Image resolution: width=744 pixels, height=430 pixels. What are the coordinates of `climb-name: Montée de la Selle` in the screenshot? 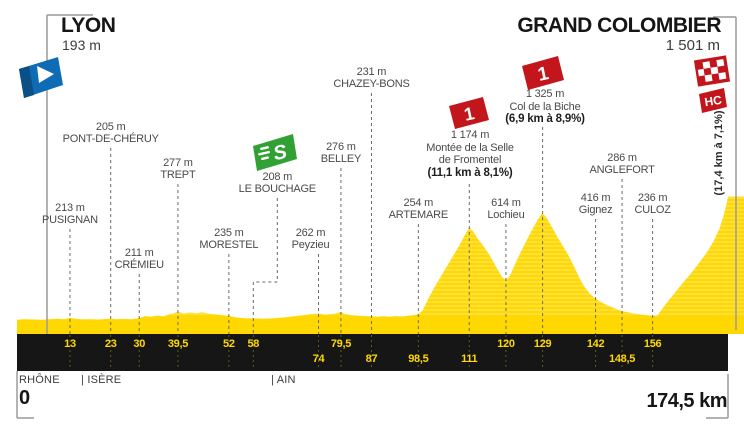 It's located at (470, 147).